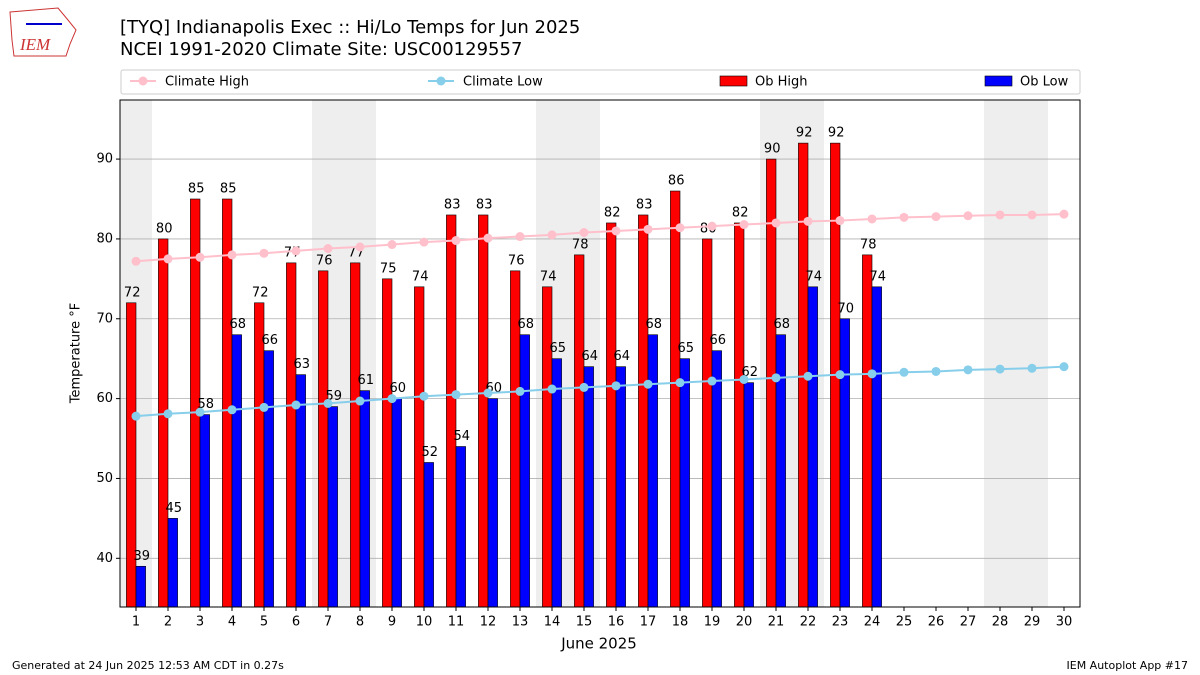 The image size is (1200, 675). I want to click on y-tick-label: 50, so click(104, 478).